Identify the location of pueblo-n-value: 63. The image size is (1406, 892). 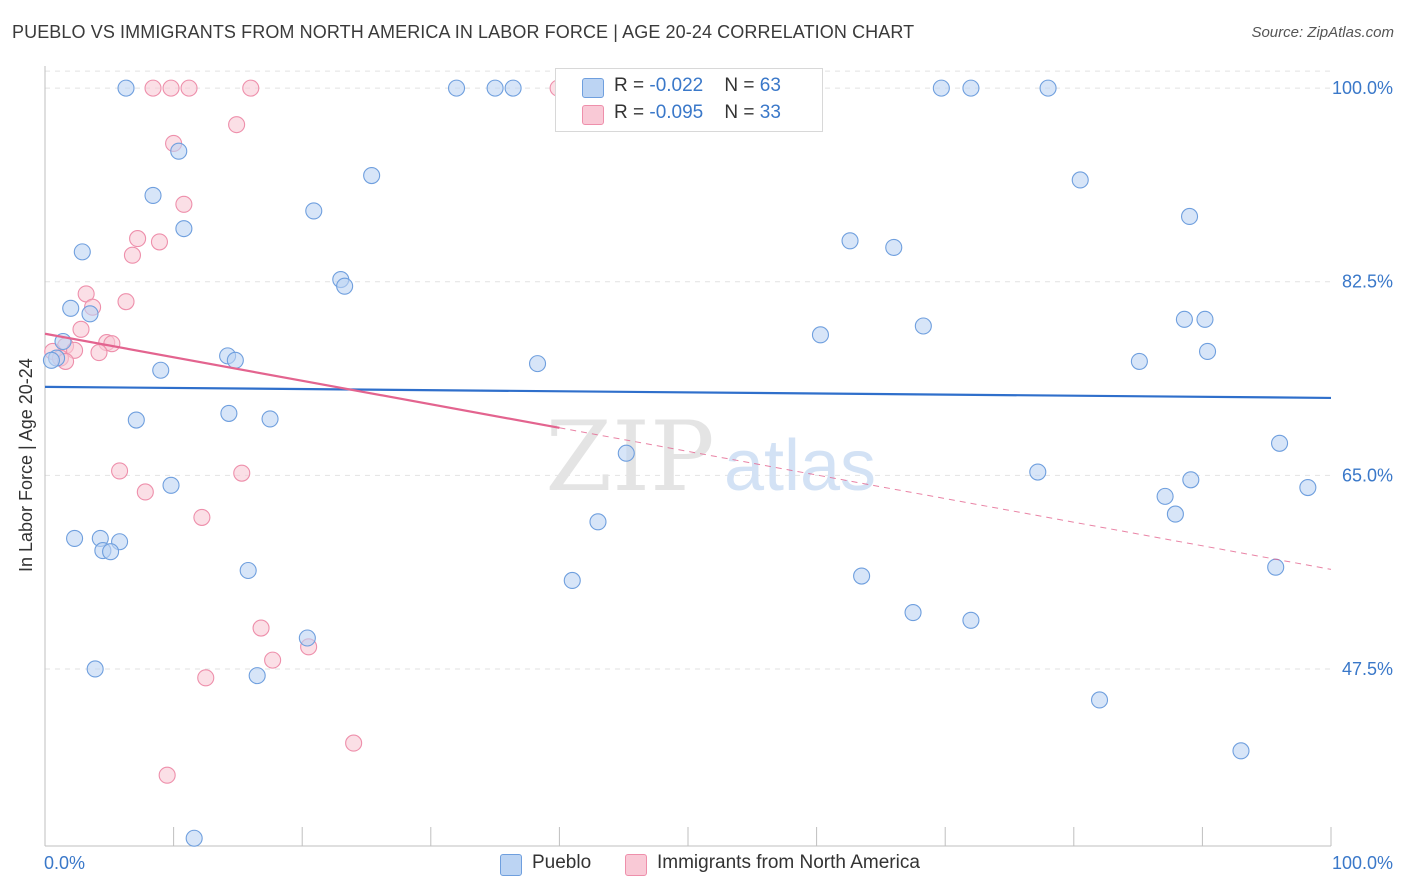
(770, 85).